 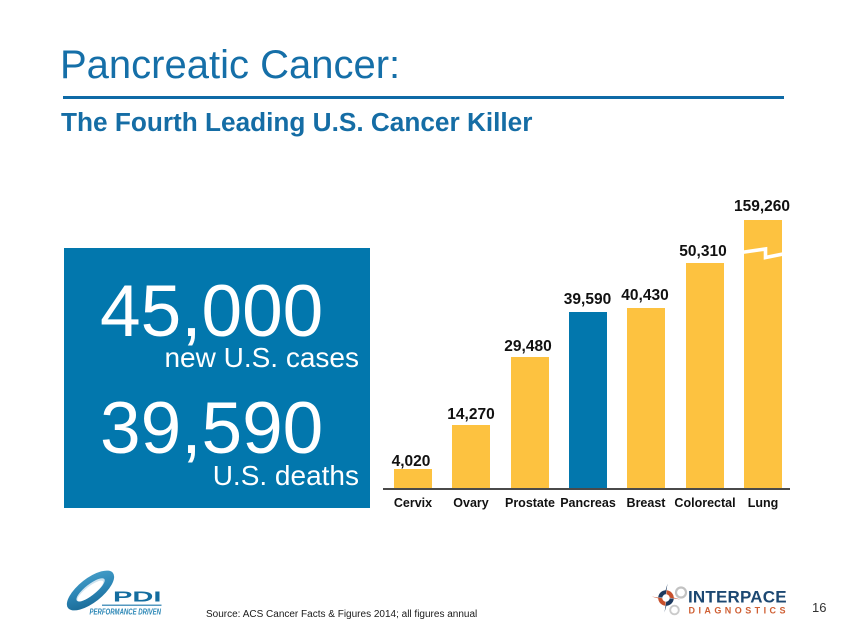 I want to click on svg-text: DIAGNOSTICS, so click(x=739, y=611).